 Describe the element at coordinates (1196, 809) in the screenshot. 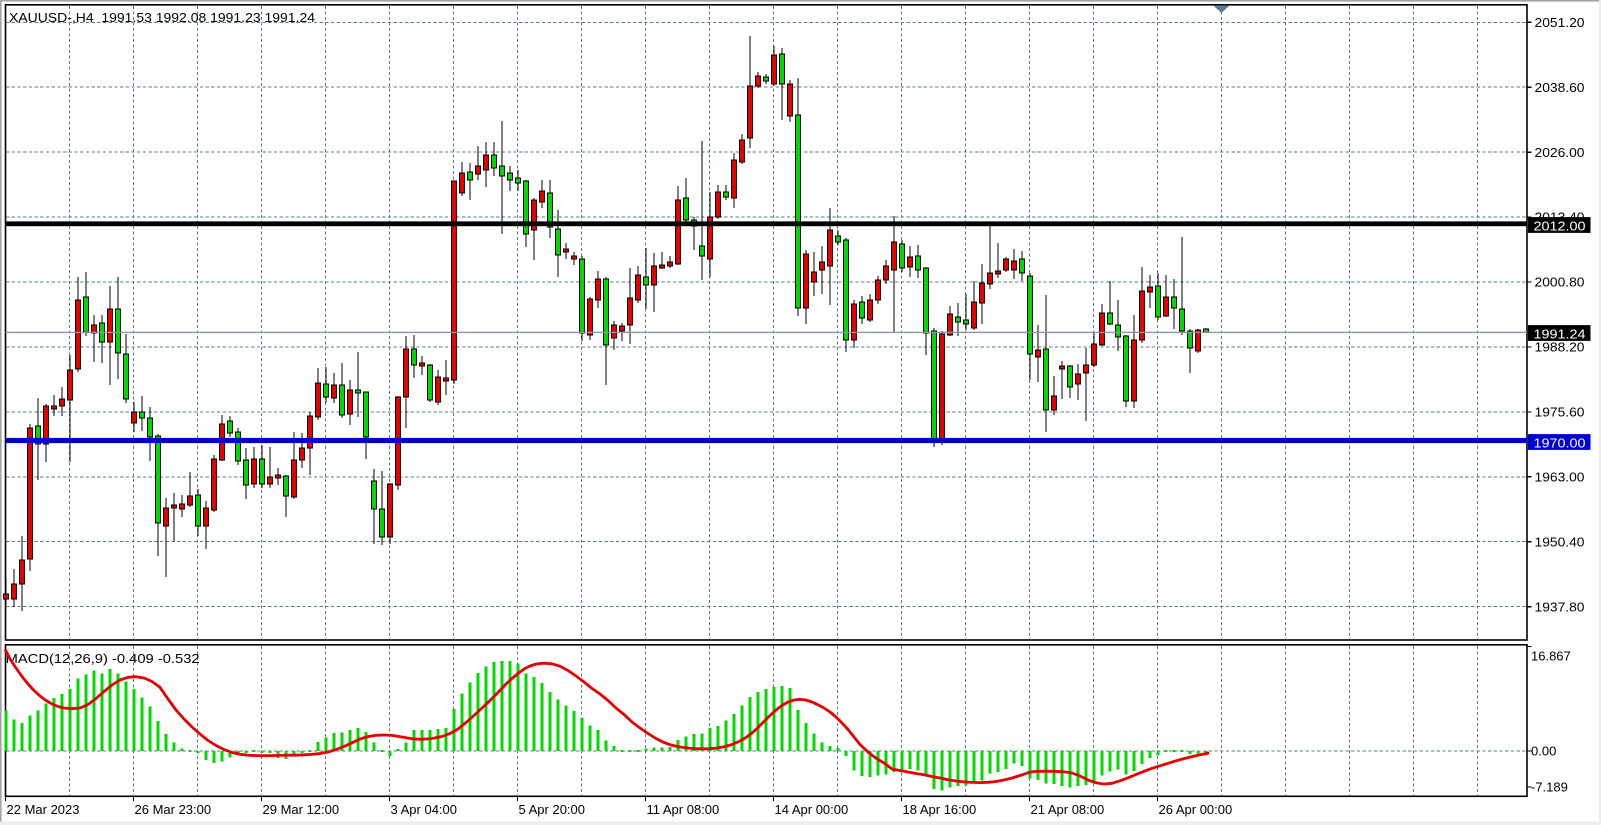

I see `svg-text: 26 Apr 00:00` at that location.